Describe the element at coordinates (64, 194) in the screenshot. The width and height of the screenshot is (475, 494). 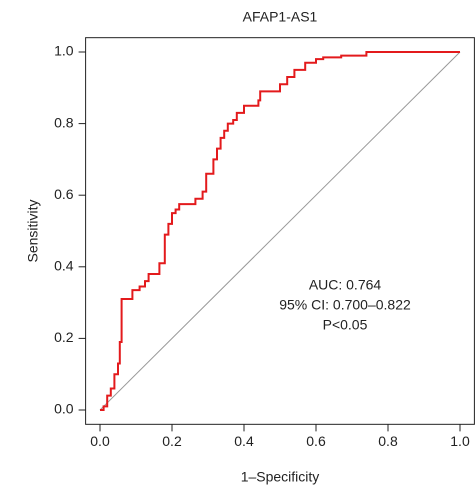
I see `y-tick-label: 0.6` at that location.